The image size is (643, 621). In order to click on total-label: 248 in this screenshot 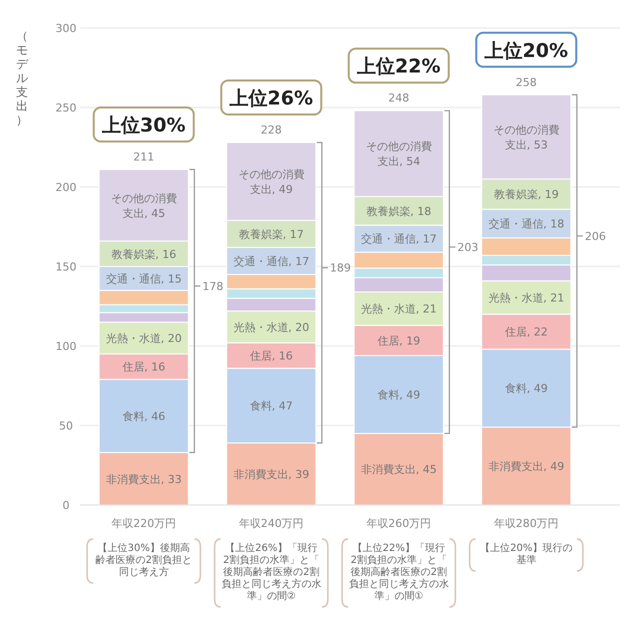, I will do `click(399, 98)`.